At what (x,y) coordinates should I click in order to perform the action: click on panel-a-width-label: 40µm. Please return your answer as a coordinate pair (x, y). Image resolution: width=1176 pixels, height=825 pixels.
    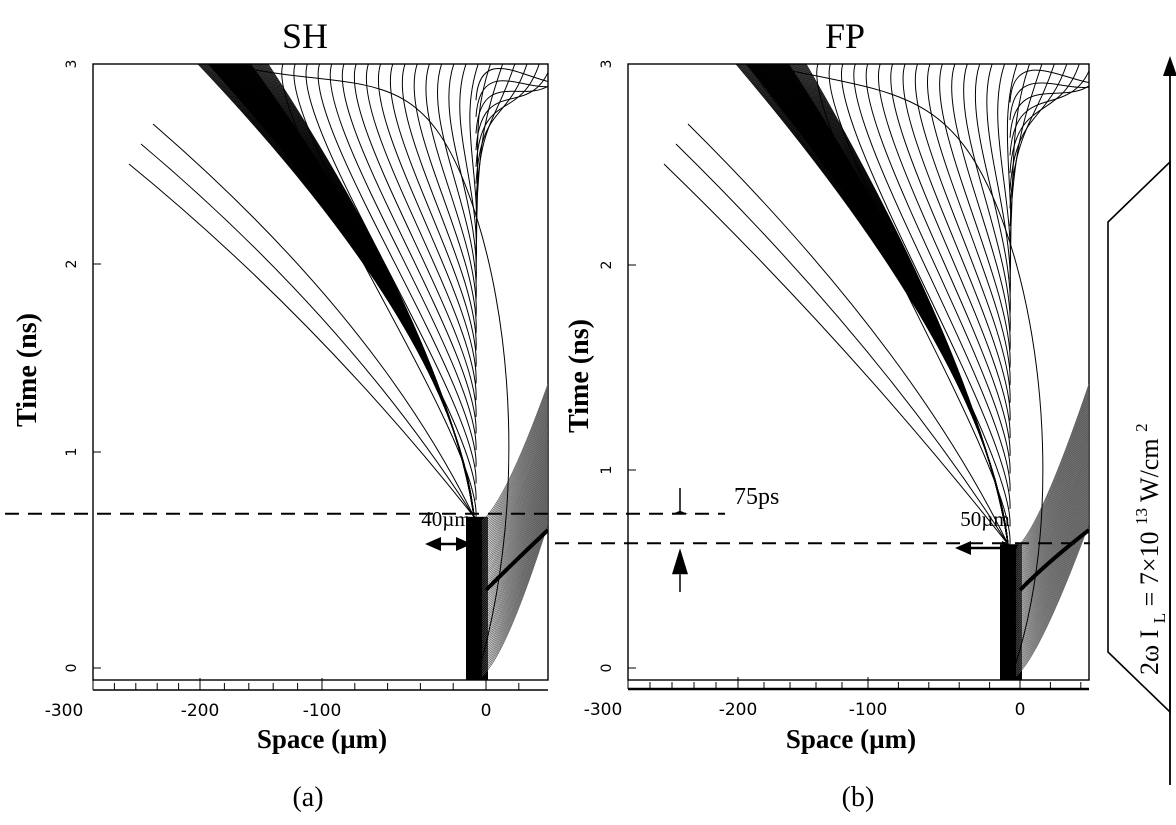
    Looking at the image, I should click on (445, 519).